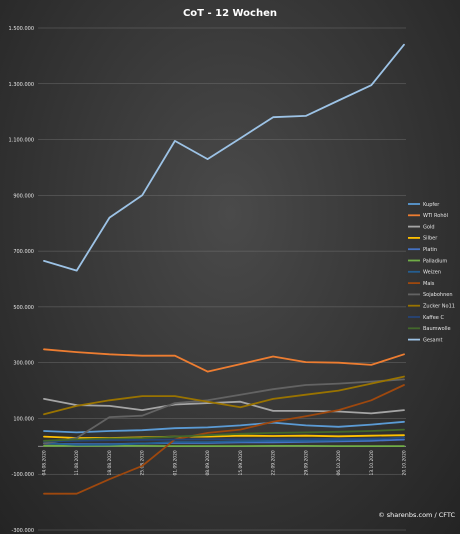  I want to click on legend-label: Gold, so click(429, 227).